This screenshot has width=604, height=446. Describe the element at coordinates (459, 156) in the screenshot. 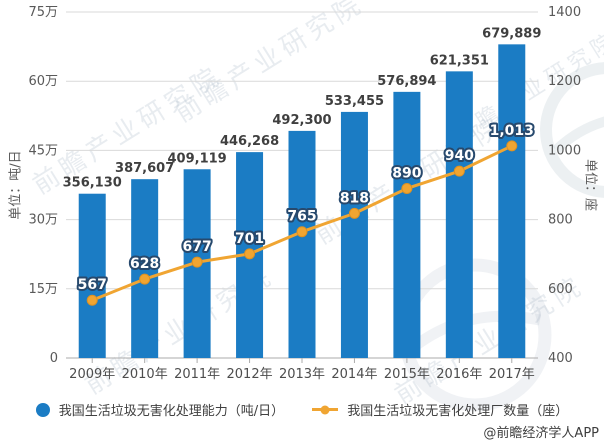

I see `line-value-label: 940` at that location.